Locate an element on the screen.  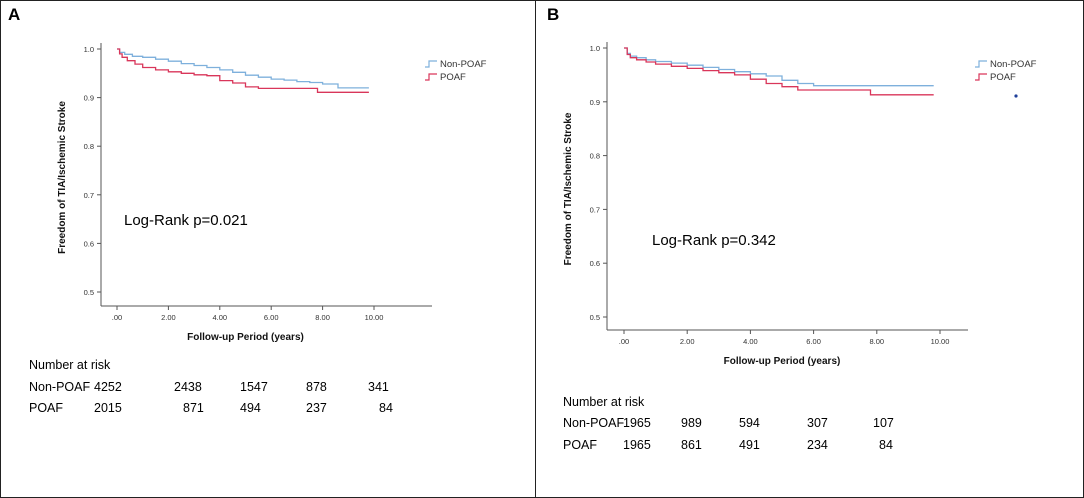
panel-a-logrank-text: Log-Rank p=0.021 is located at coordinates (186, 220).